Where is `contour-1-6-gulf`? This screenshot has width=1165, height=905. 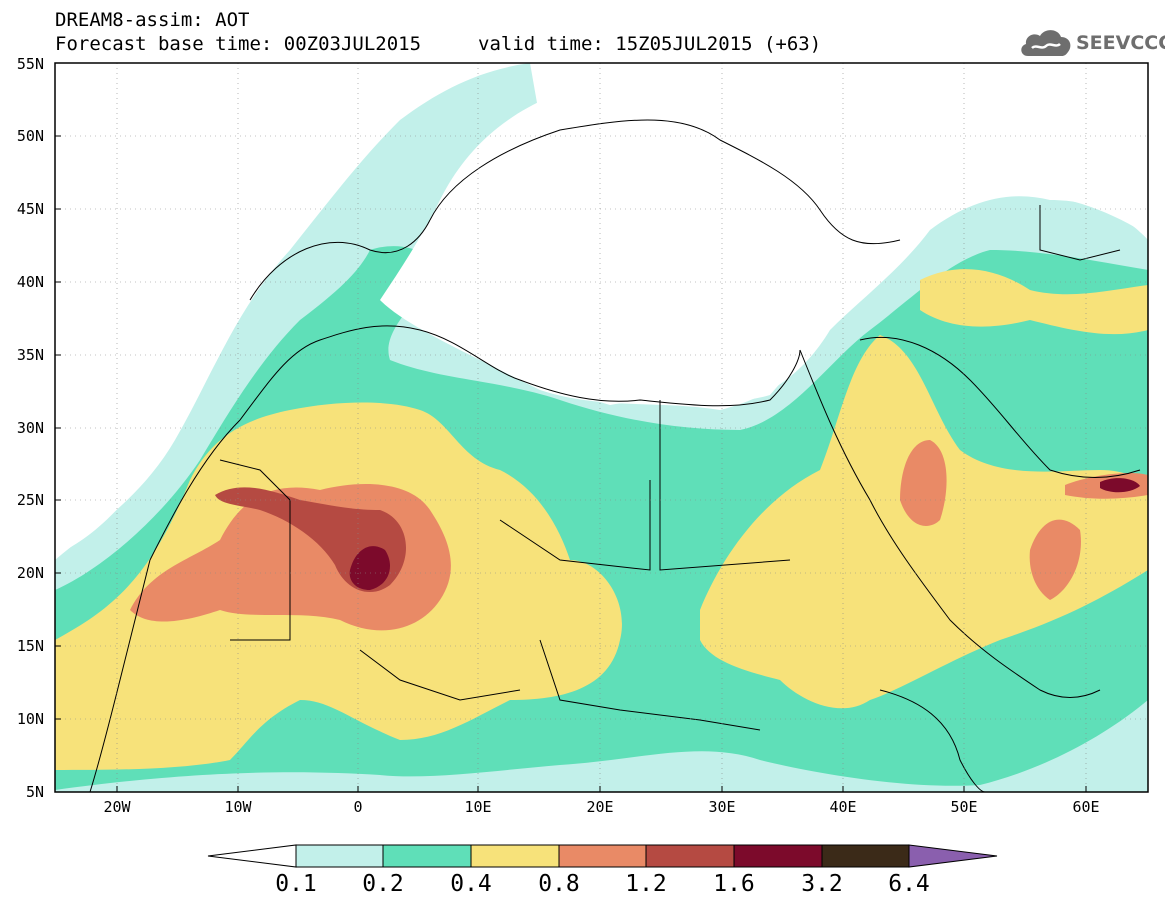 contour-1-6-gulf is located at coordinates (1120, 485).